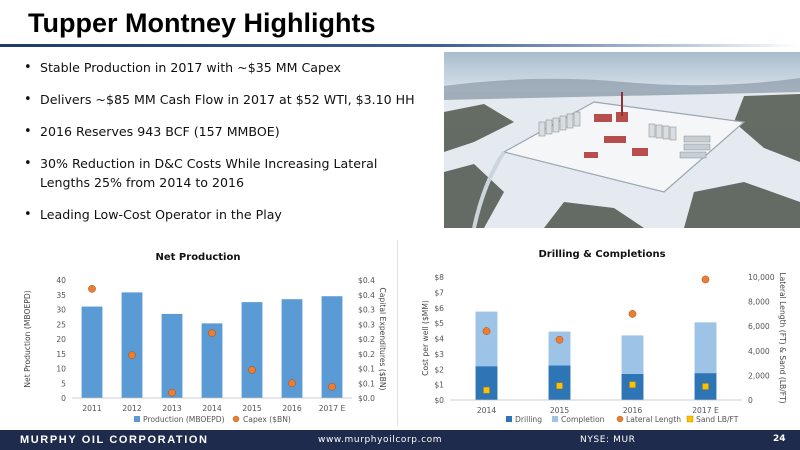  Describe the element at coordinates (750, 400) in the screenshot. I see `y2-tick-label: 0` at that location.